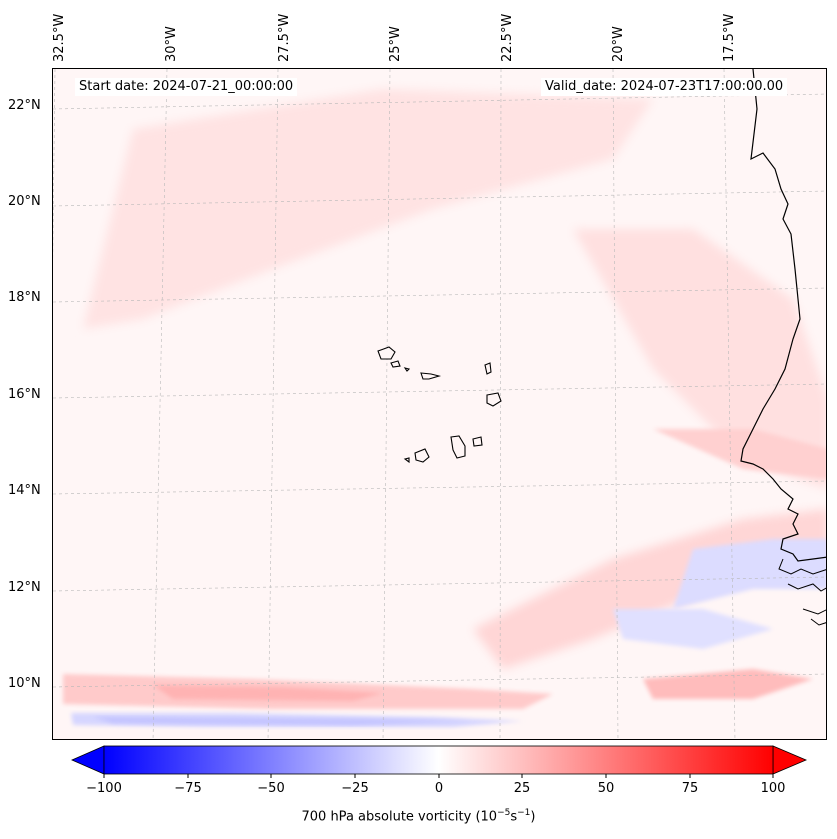 The height and width of the screenshot is (839, 837). I want to click on island-maio, so click(477, 441).